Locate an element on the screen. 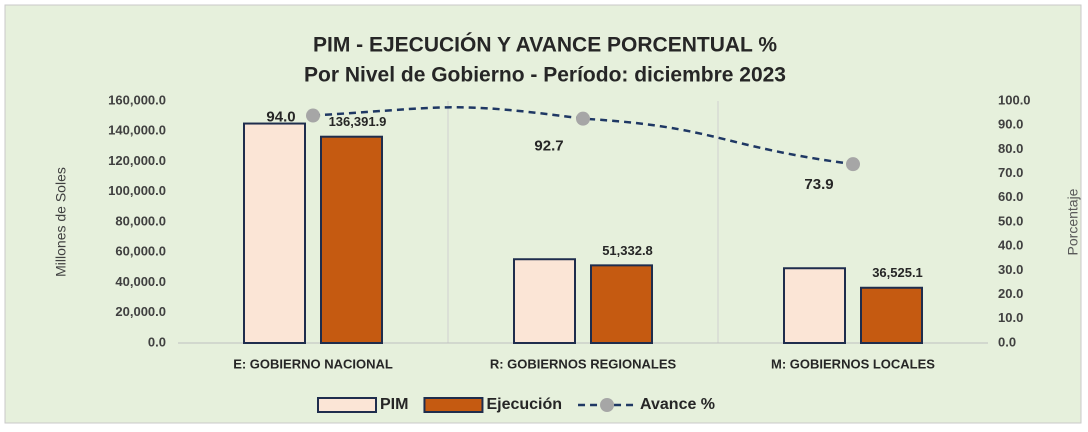  y2-tick-label: 10.0 is located at coordinates (1010, 317).